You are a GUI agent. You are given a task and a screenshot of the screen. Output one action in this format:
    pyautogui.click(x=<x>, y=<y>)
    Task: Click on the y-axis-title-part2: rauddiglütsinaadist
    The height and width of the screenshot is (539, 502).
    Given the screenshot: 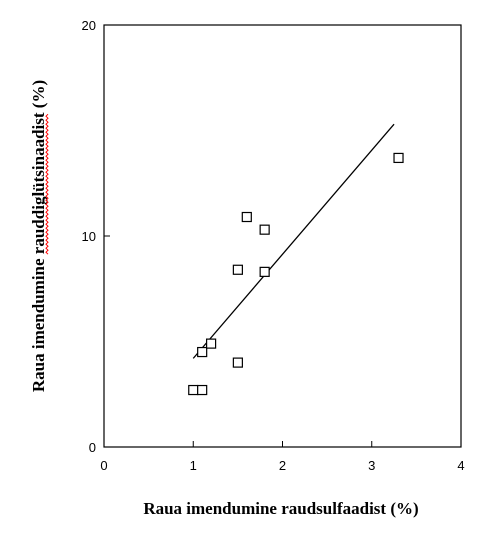 What is the action you would take?
    pyautogui.click(x=38, y=183)
    